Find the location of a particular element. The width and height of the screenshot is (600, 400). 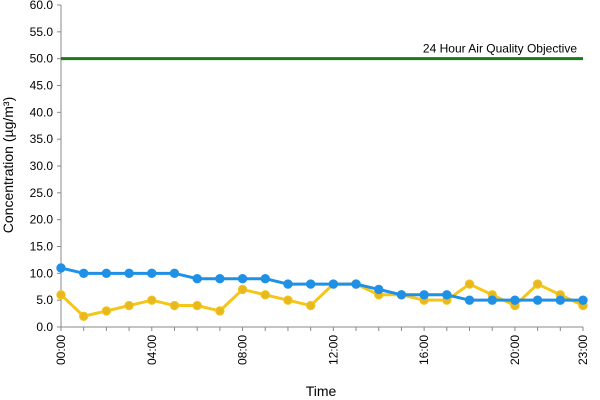

x-tick-label: 08:00 is located at coordinates (243, 350).